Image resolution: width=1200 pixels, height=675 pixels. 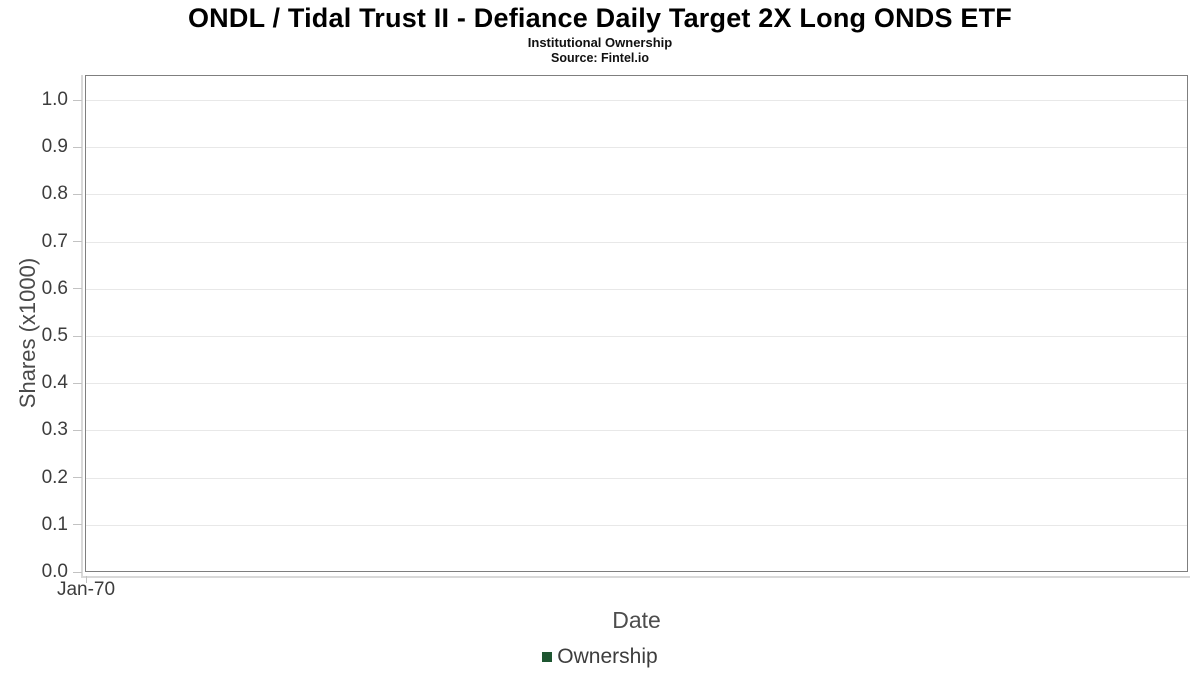 What do you see at coordinates (600, 58) in the screenshot?
I see `chart-source: Source: Fintel.io` at bounding box center [600, 58].